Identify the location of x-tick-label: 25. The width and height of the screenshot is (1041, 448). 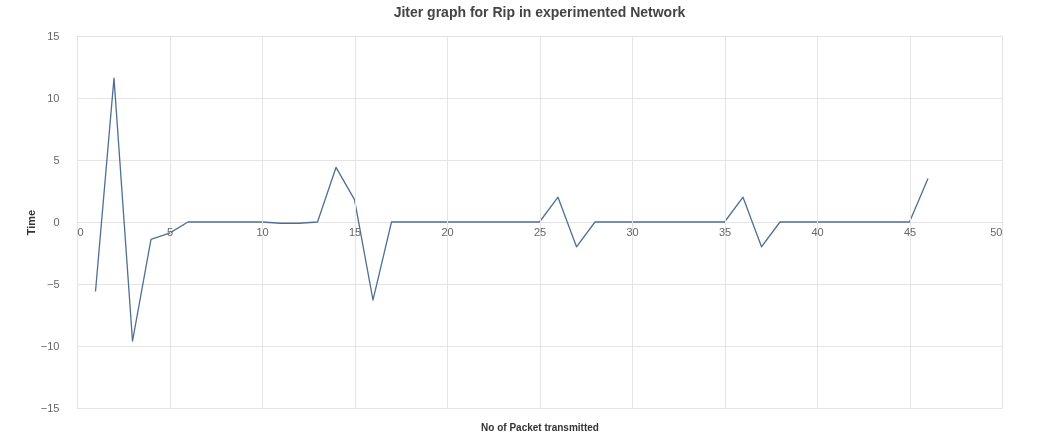
(540, 231).